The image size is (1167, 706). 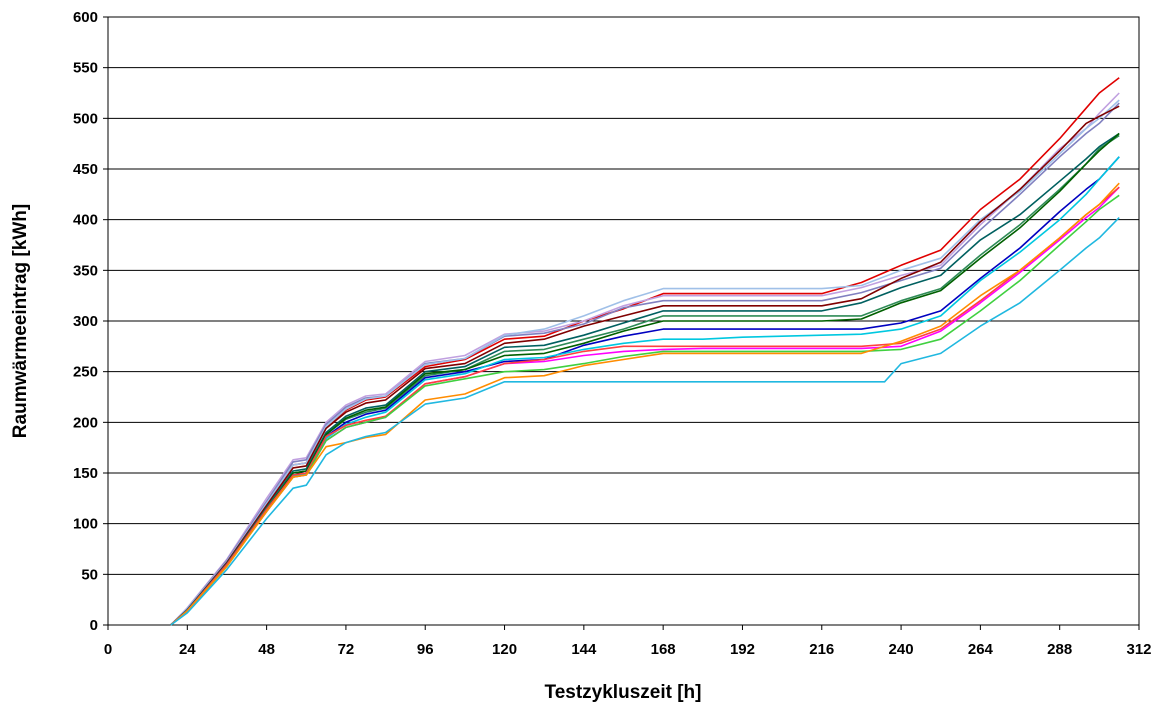 What do you see at coordinates (425, 649) in the screenshot?
I see `x-tick-label: 96` at bounding box center [425, 649].